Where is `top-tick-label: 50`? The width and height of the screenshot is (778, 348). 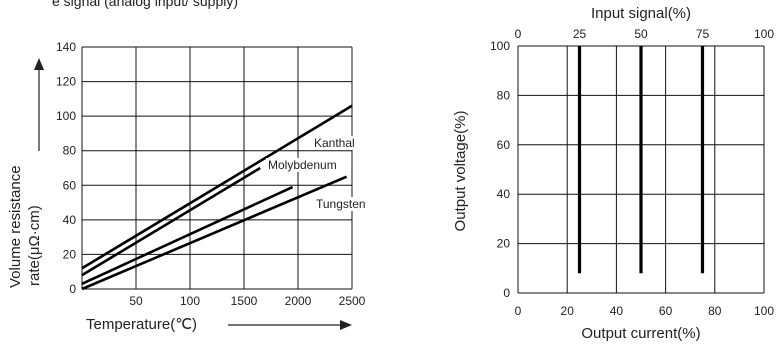 top-tick-label: 50 is located at coordinates (641, 34).